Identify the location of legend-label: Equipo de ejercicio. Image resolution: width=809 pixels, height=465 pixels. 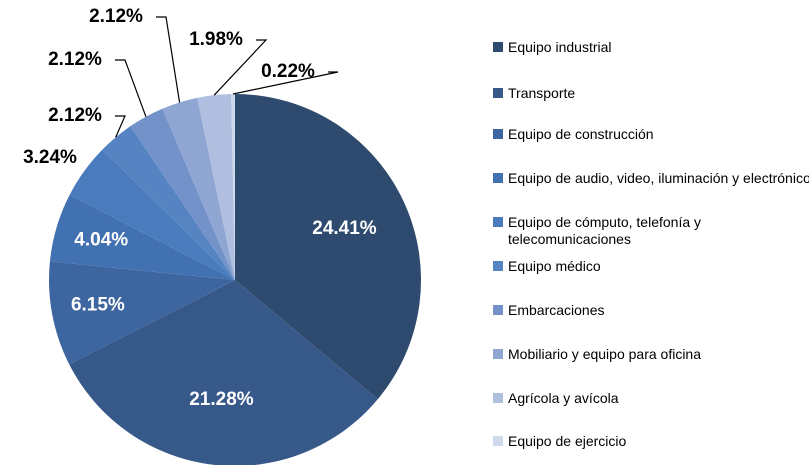
(567, 441).